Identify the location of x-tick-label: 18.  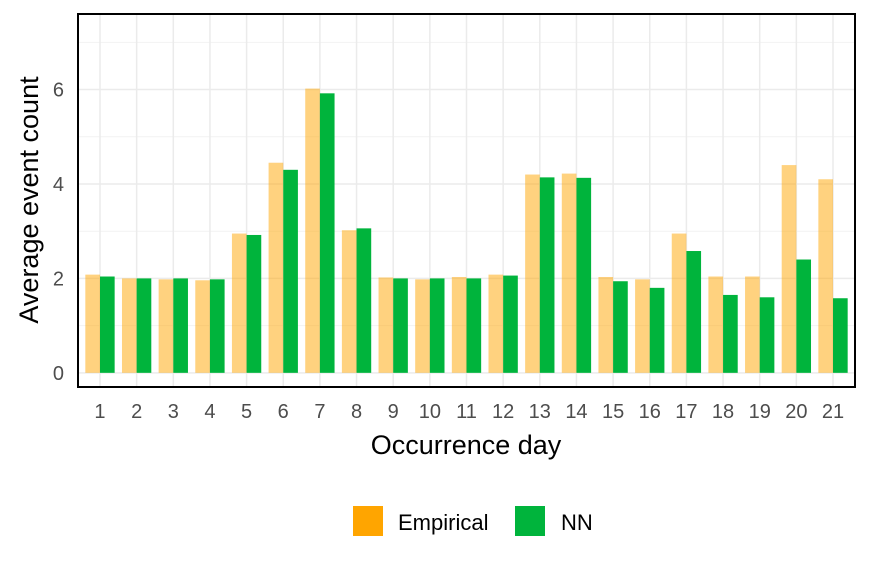
(723, 412).